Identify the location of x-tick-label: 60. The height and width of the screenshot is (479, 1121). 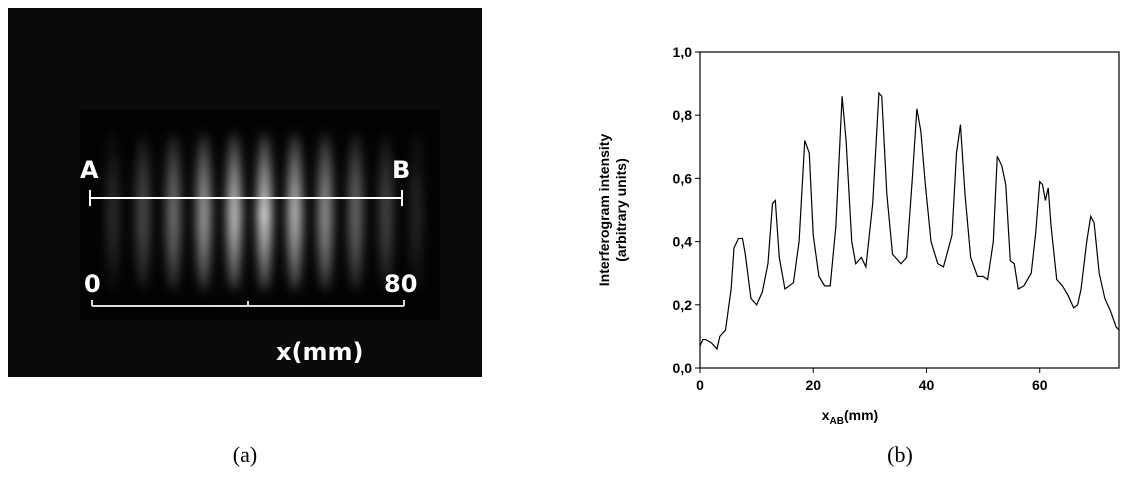
(1040, 385).